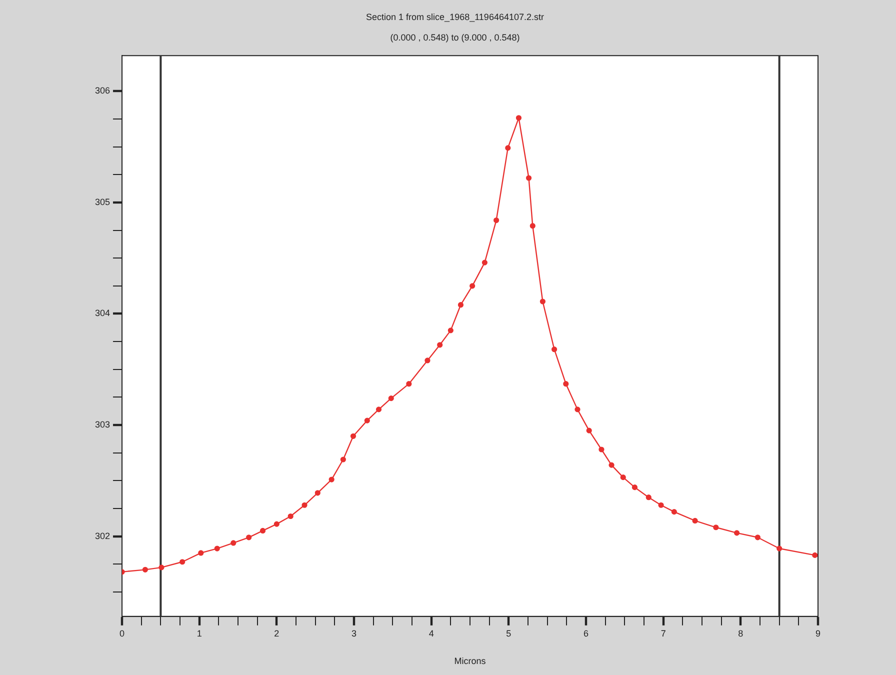 The height and width of the screenshot is (675, 896). What do you see at coordinates (586, 633) in the screenshot?
I see `x-tick-label: 6` at bounding box center [586, 633].